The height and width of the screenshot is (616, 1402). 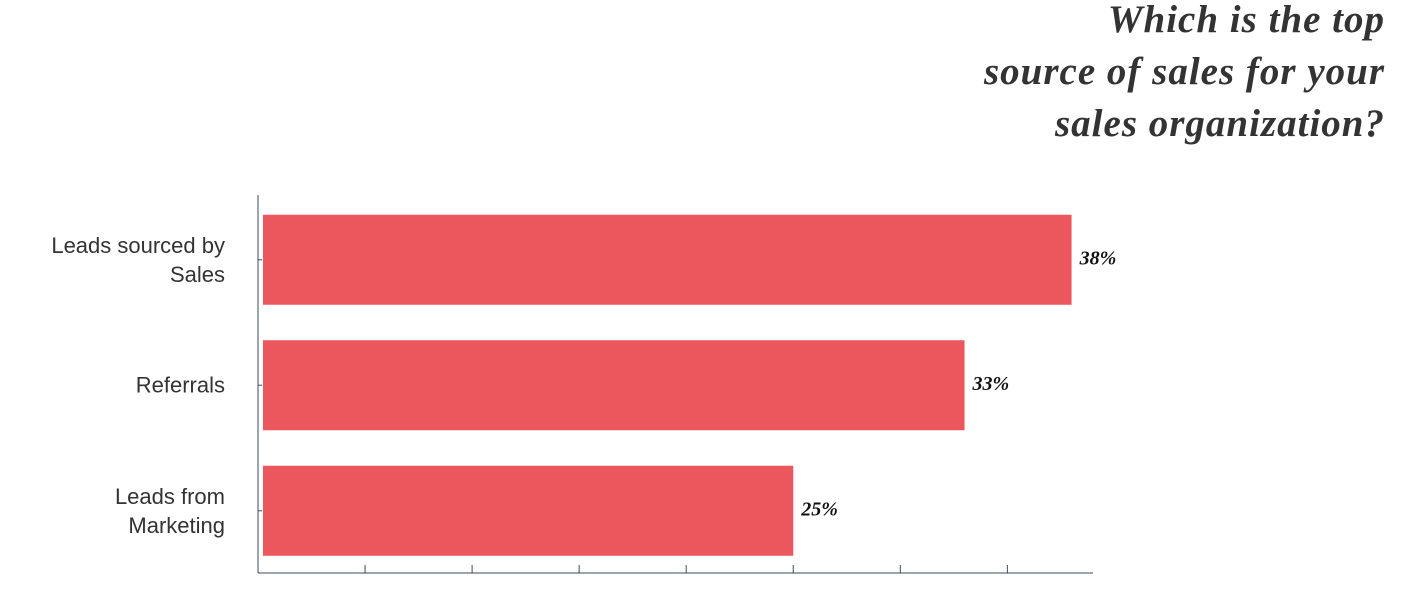 I want to click on value-label: 33%, so click(x=991, y=384).